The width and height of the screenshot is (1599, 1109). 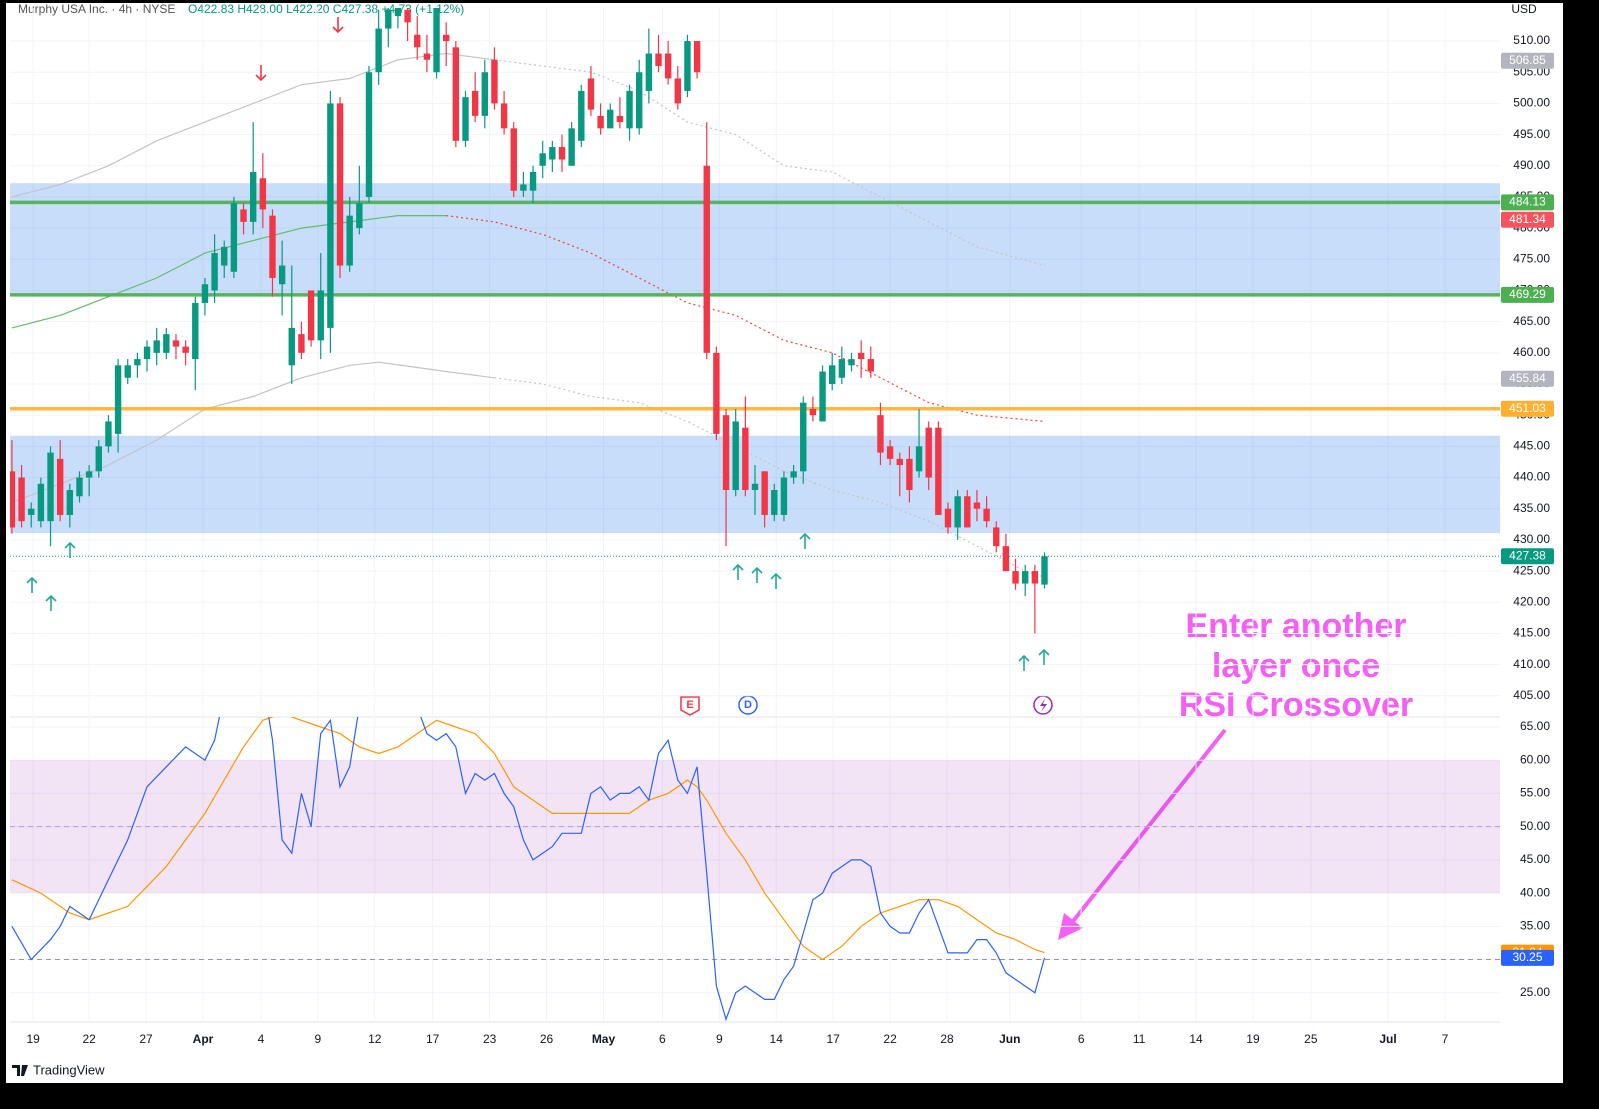 I want to click on y-tick-label: 490.00, so click(x=1531, y=165).